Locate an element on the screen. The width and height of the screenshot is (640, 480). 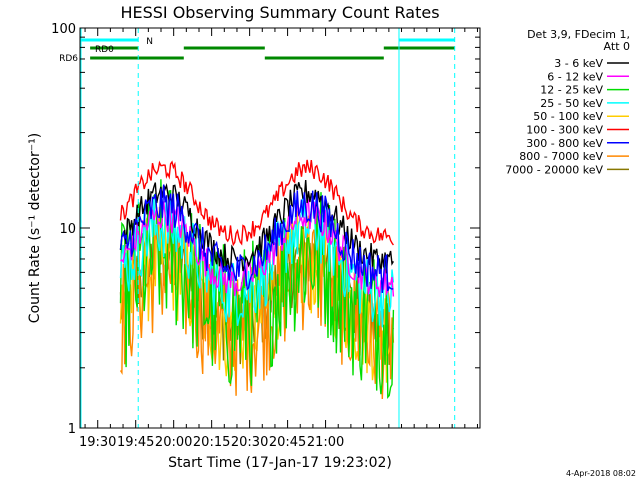
x-tick-label: 20:30 is located at coordinates (249, 442).